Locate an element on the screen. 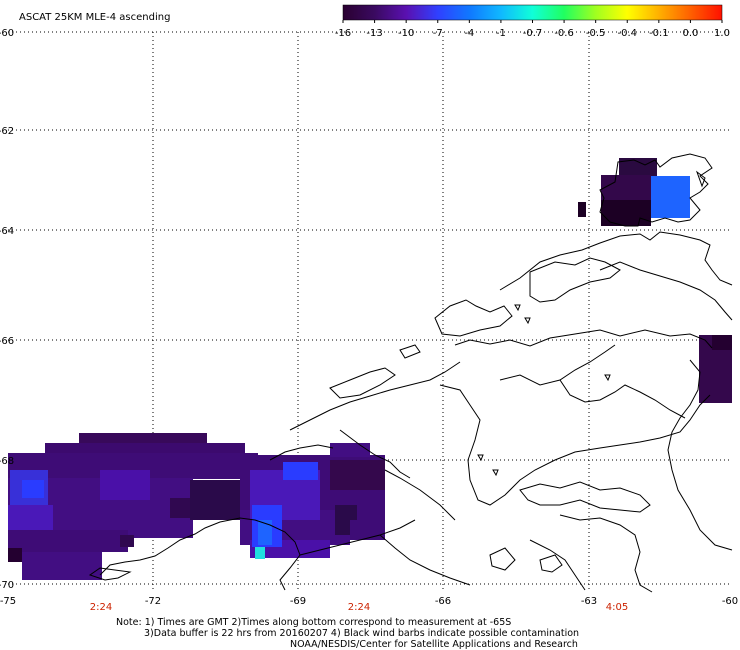 This screenshot has width=740, height=650. colorbar-label: -13 is located at coordinates (374, 33).